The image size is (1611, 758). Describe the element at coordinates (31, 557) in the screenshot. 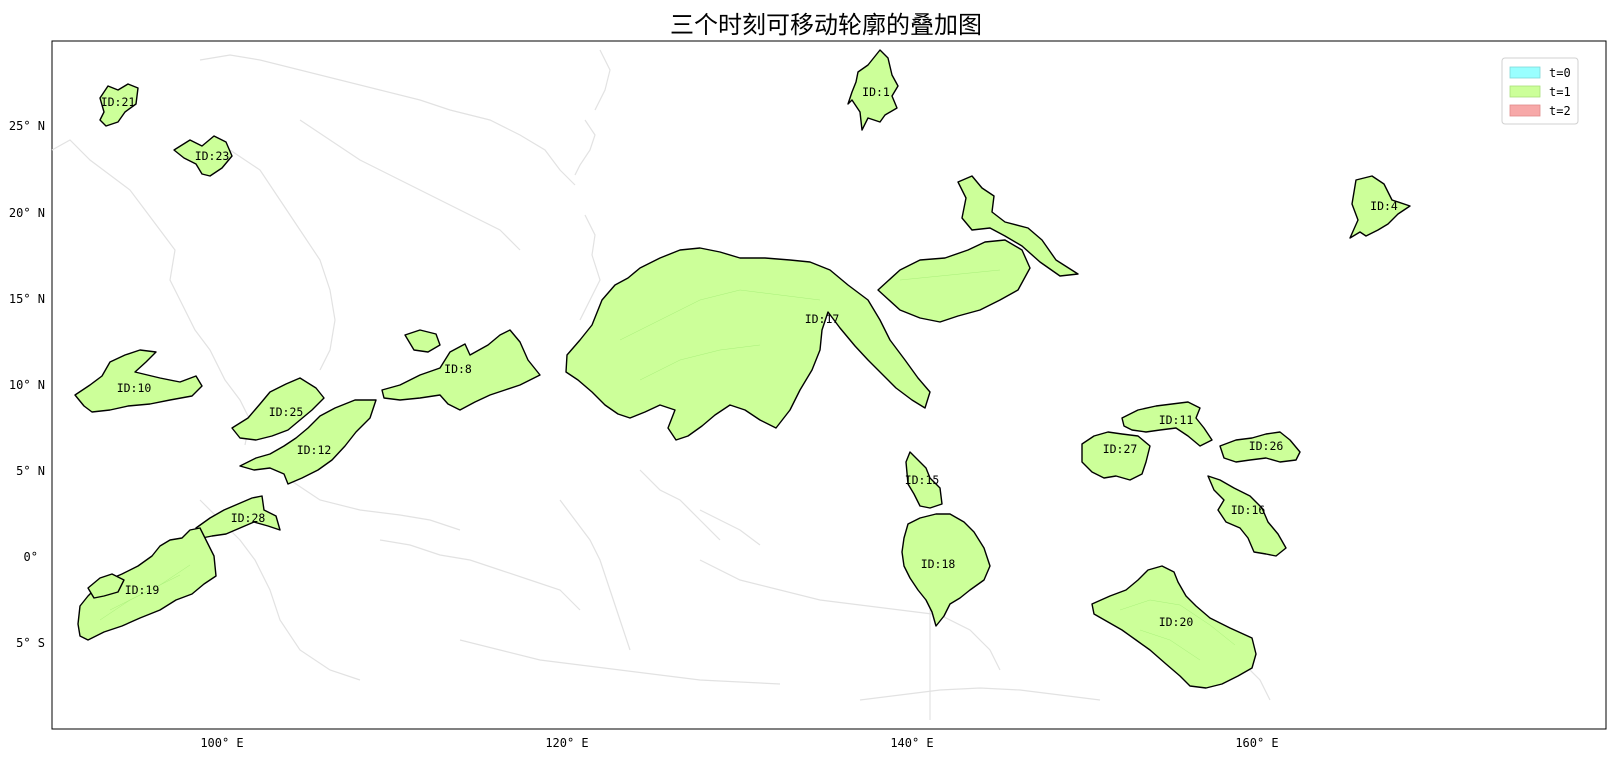

I see `y-tick-label: 0°` at that location.